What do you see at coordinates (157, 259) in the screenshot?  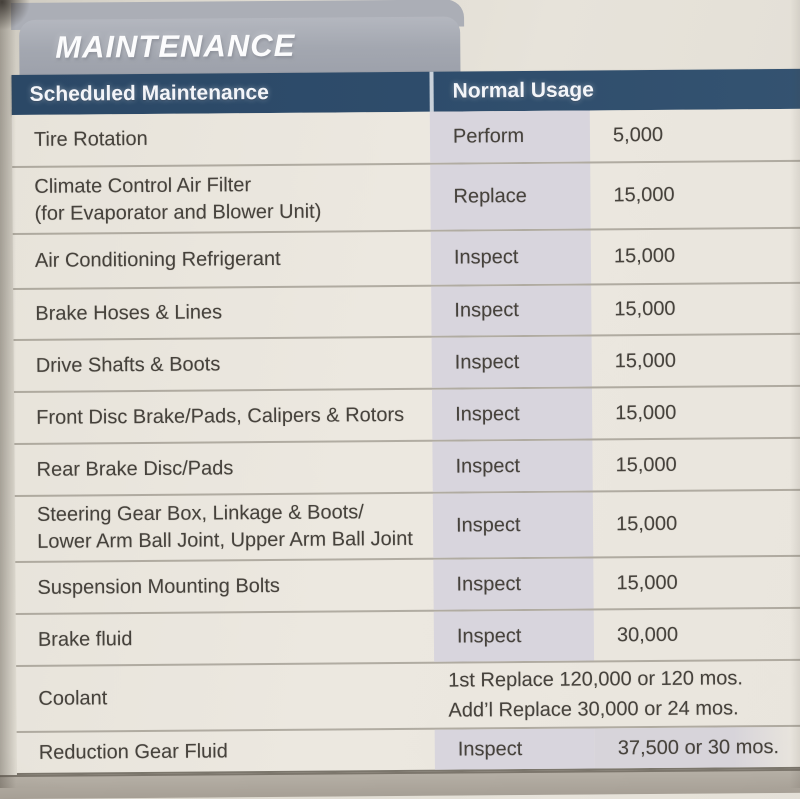 I see `maintenance-item-label: Air Conditioning Refrigerant` at bounding box center [157, 259].